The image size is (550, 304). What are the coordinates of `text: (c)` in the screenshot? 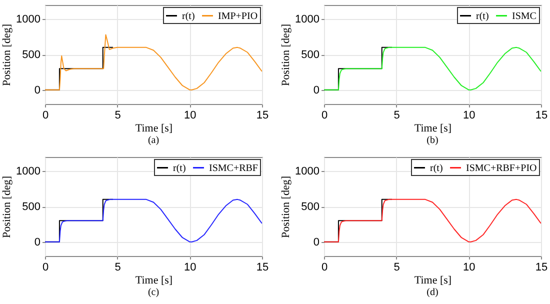 It's located at (154, 292).